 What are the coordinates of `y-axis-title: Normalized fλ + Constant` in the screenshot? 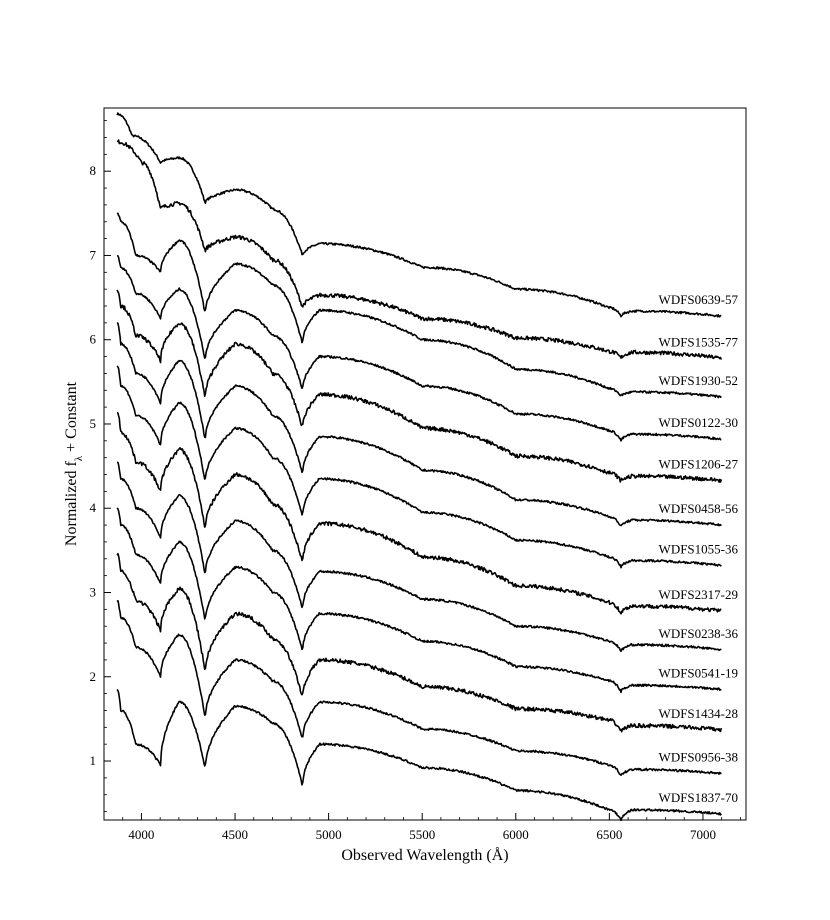 It's located at (74, 463).